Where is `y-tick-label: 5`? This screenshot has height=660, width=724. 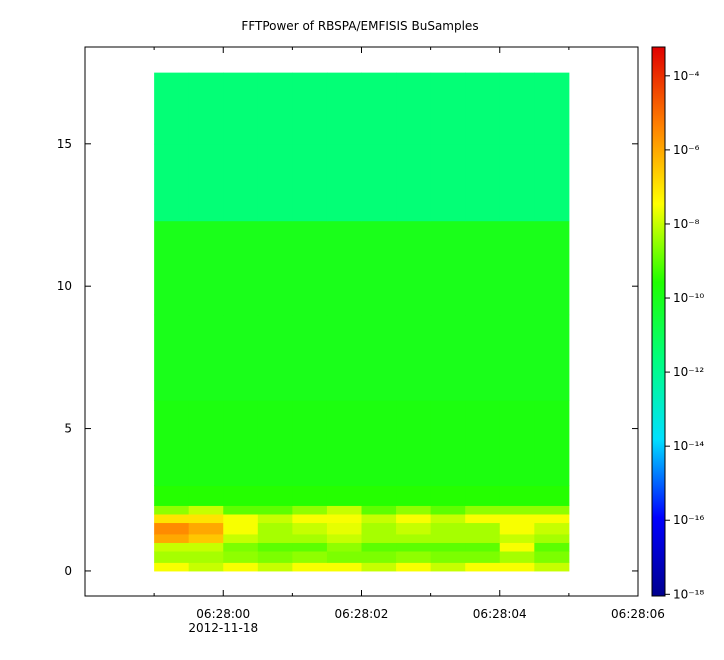
y-tick-label: 5 is located at coordinates (68, 429).